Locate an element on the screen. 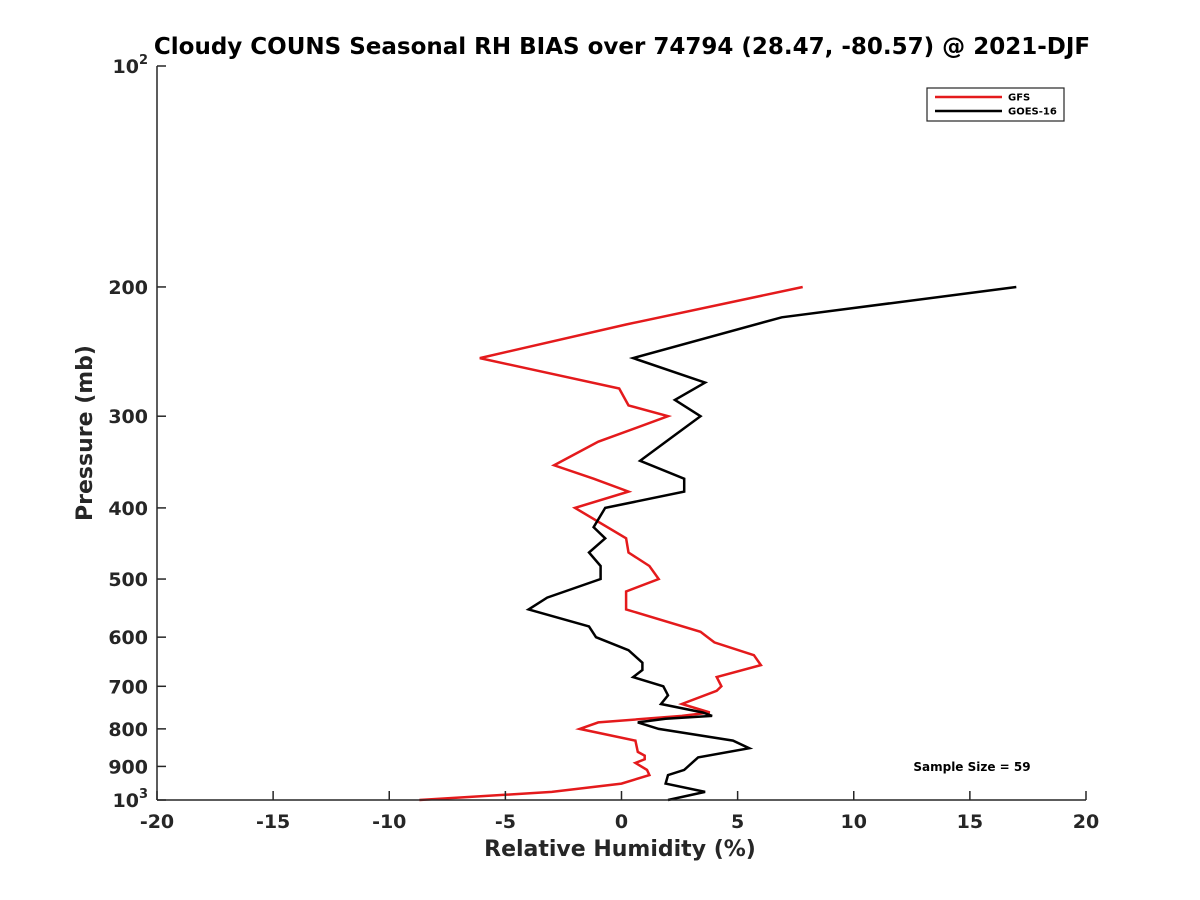 Image resolution: width=1200 pixels, height=900 pixels. sample-size-annotation: Sample Size = 59 is located at coordinates (971, 767).